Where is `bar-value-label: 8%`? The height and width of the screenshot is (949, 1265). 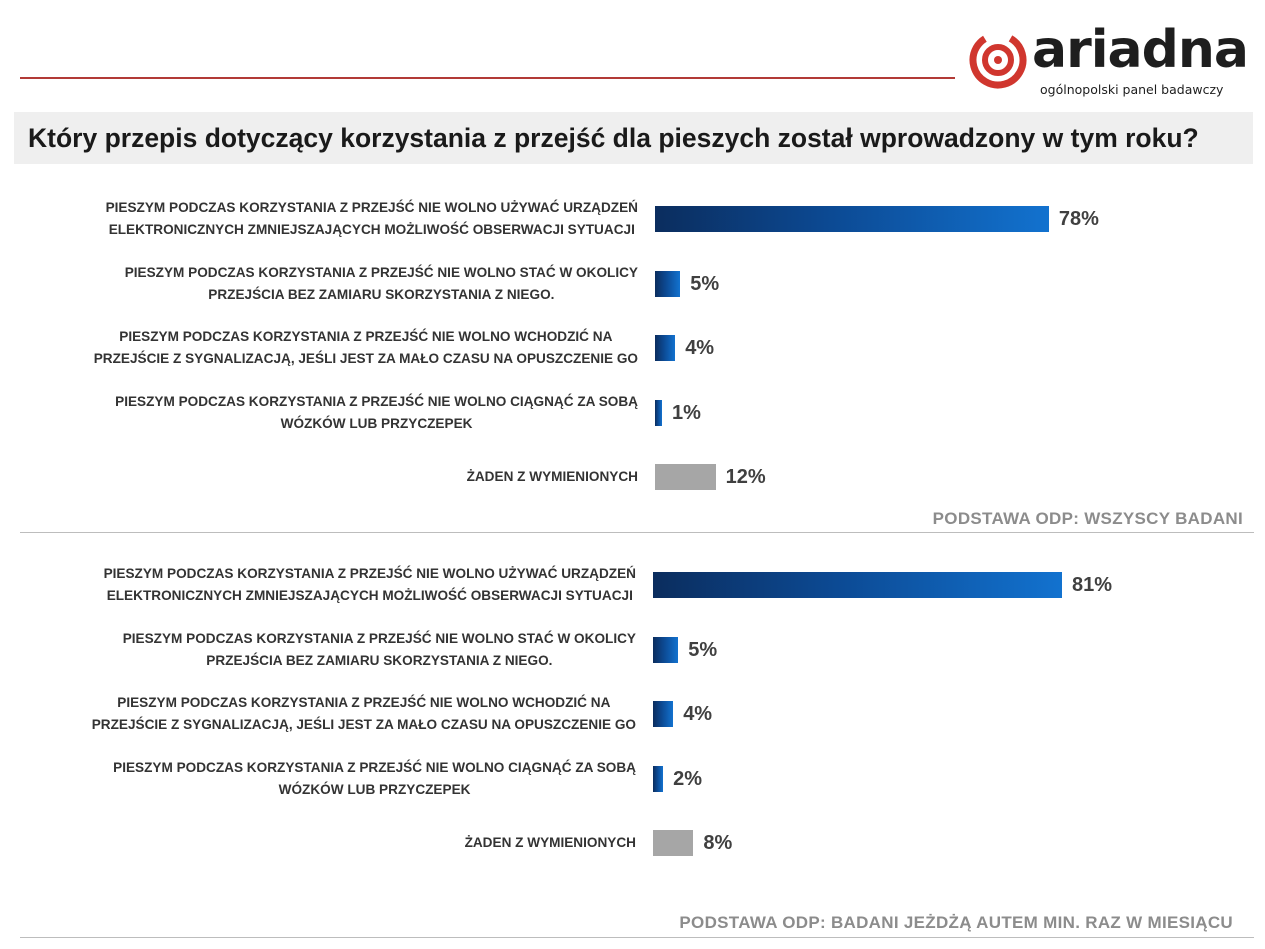 bar-value-label: 8% is located at coordinates (718, 843).